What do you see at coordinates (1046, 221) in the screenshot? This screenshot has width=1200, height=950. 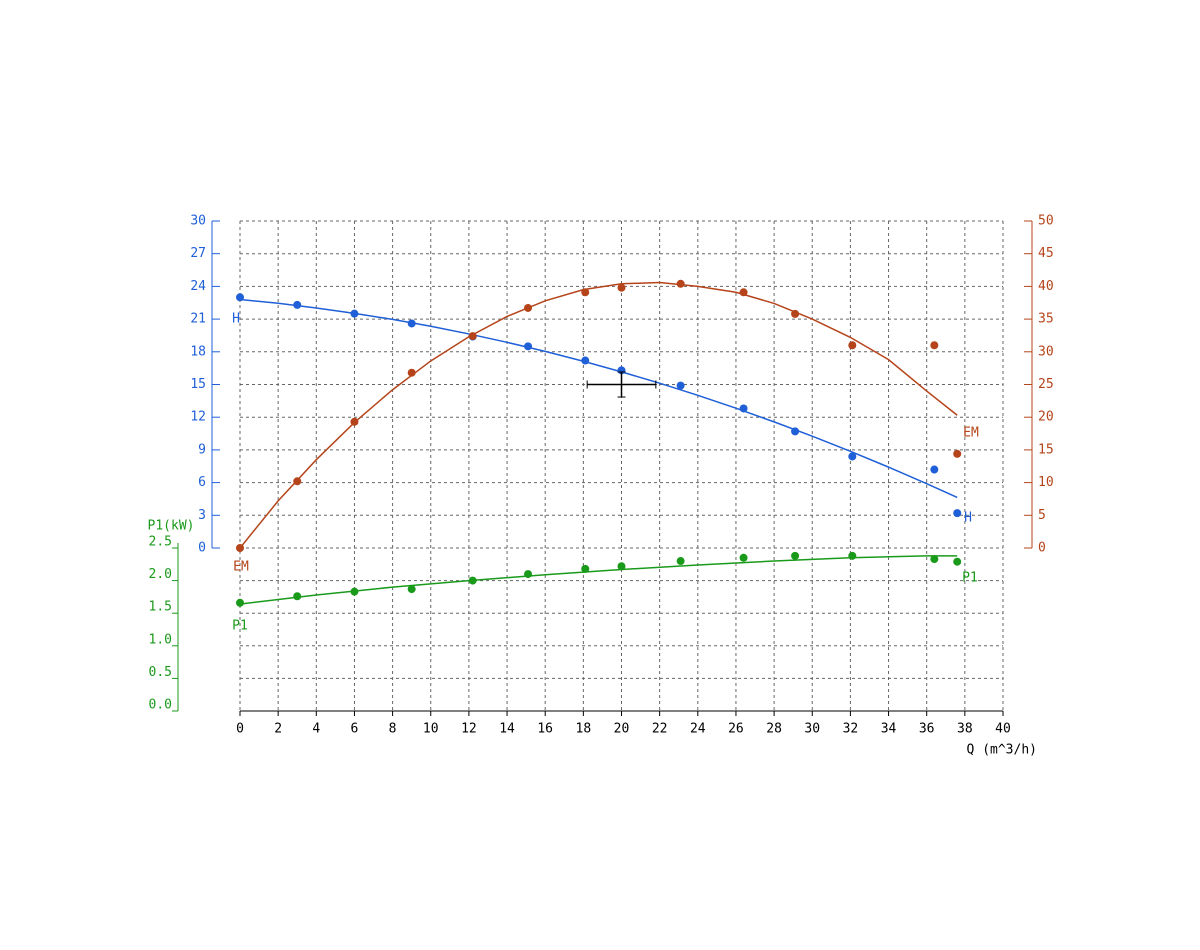 I see `y2-tick-label: 50` at bounding box center [1046, 221].